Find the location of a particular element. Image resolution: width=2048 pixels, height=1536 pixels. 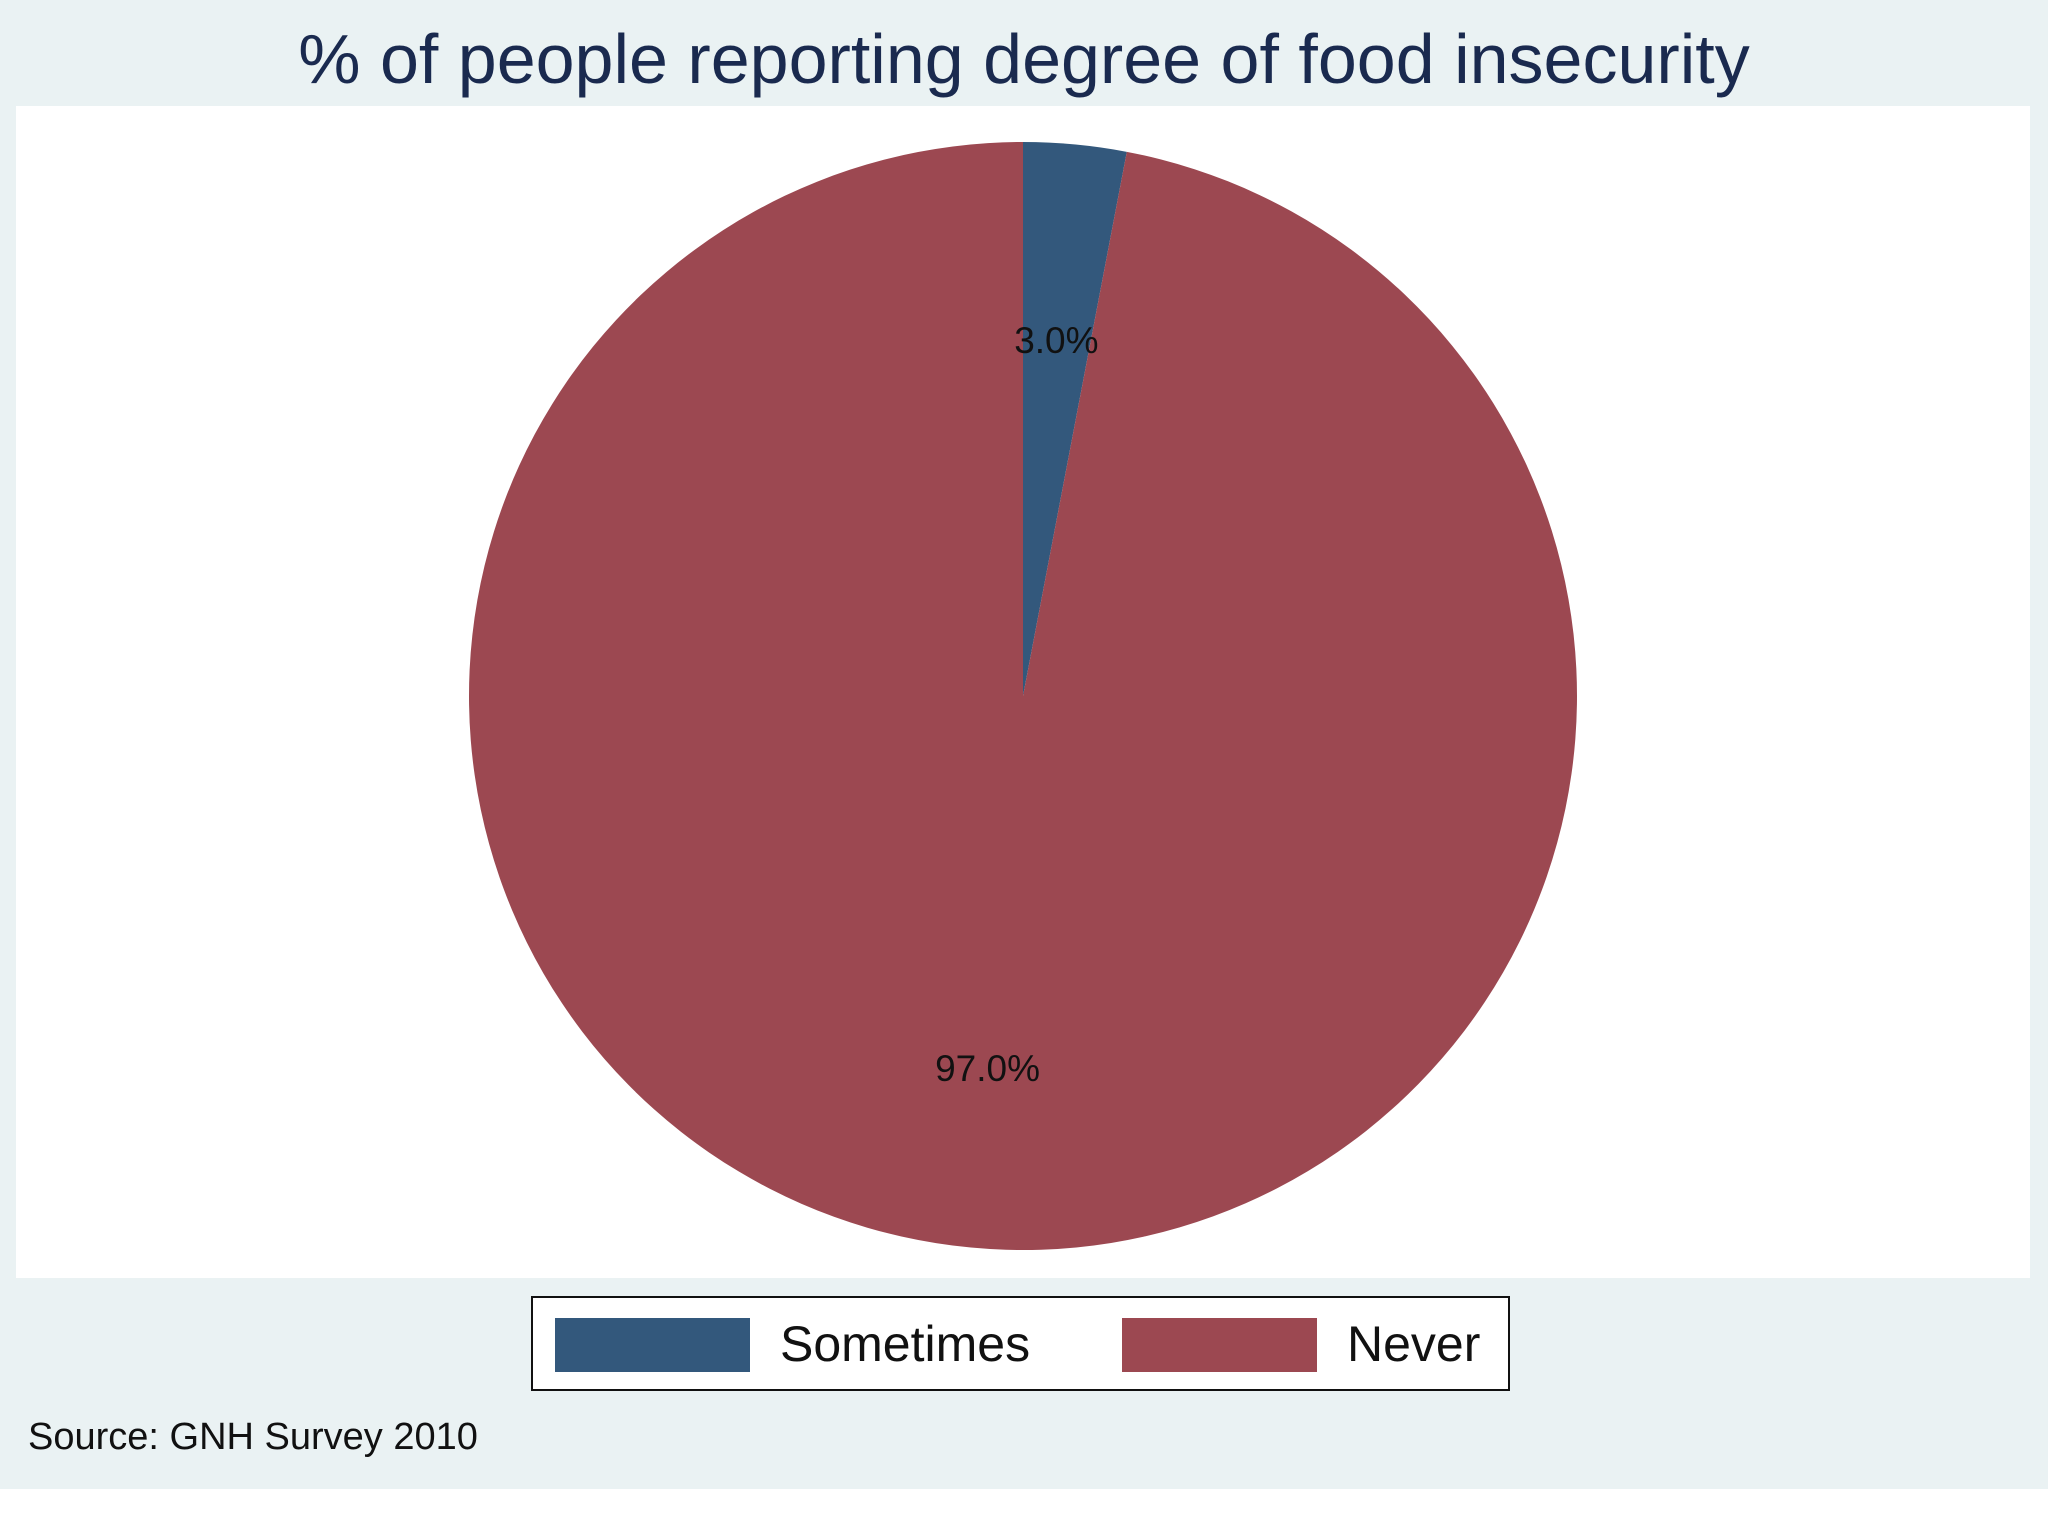

pie-labels: 3.0% 97.0% is located at coordinates (1016, 704).